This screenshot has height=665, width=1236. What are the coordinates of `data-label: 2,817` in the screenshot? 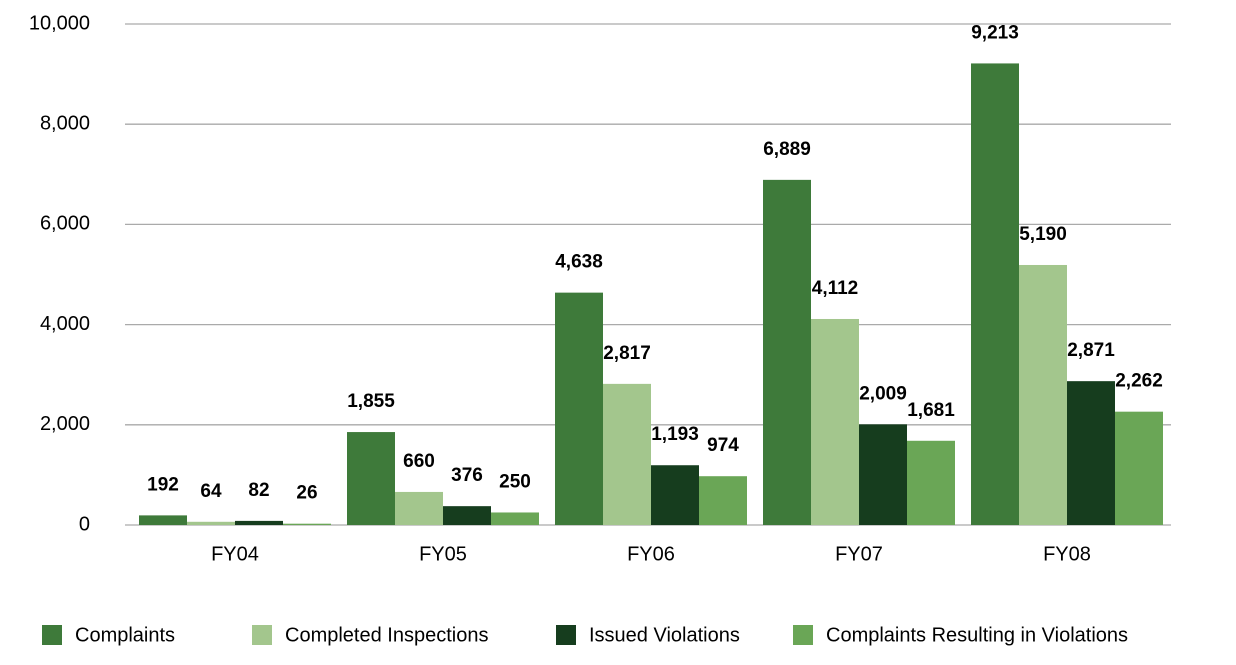 It's located at (627, 353).